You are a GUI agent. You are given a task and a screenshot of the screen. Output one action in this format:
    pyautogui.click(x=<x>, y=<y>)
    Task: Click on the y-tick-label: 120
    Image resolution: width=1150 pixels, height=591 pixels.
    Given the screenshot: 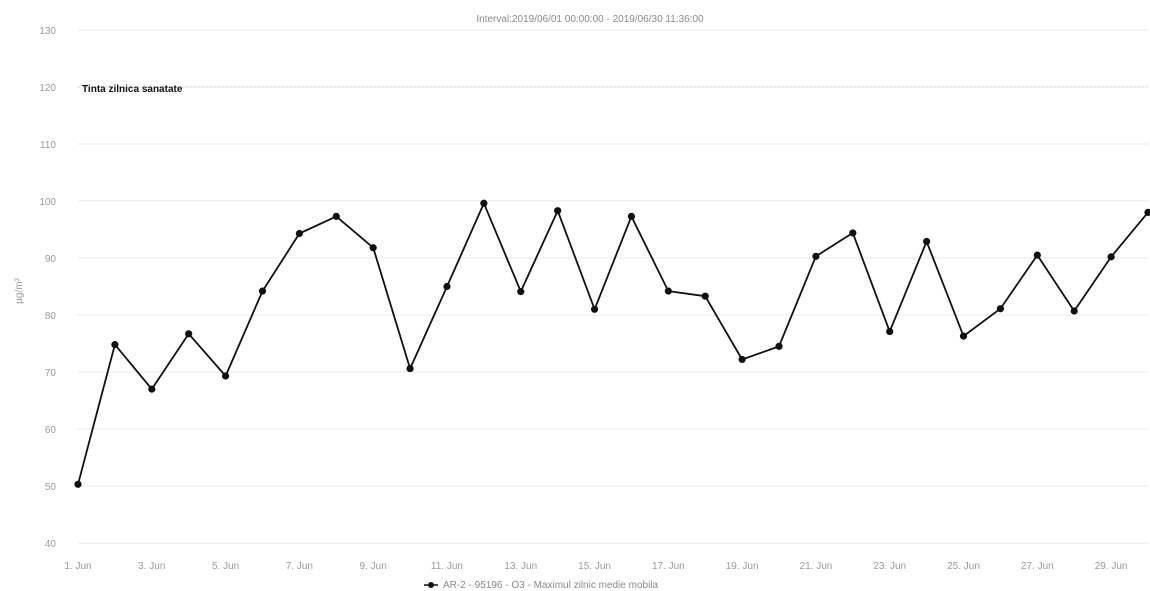 What is the action you would take?
    pyautogui.click(x=47, y=88)
    